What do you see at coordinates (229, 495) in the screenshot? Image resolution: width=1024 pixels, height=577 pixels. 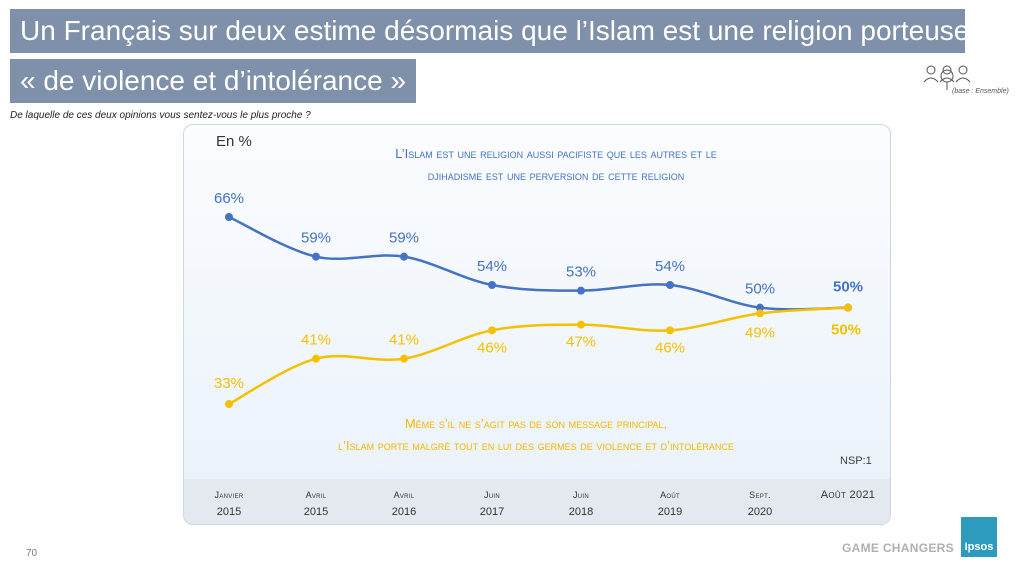 I see `x-tick-label-0-a: Janvier` at bounding box center [229, 495].